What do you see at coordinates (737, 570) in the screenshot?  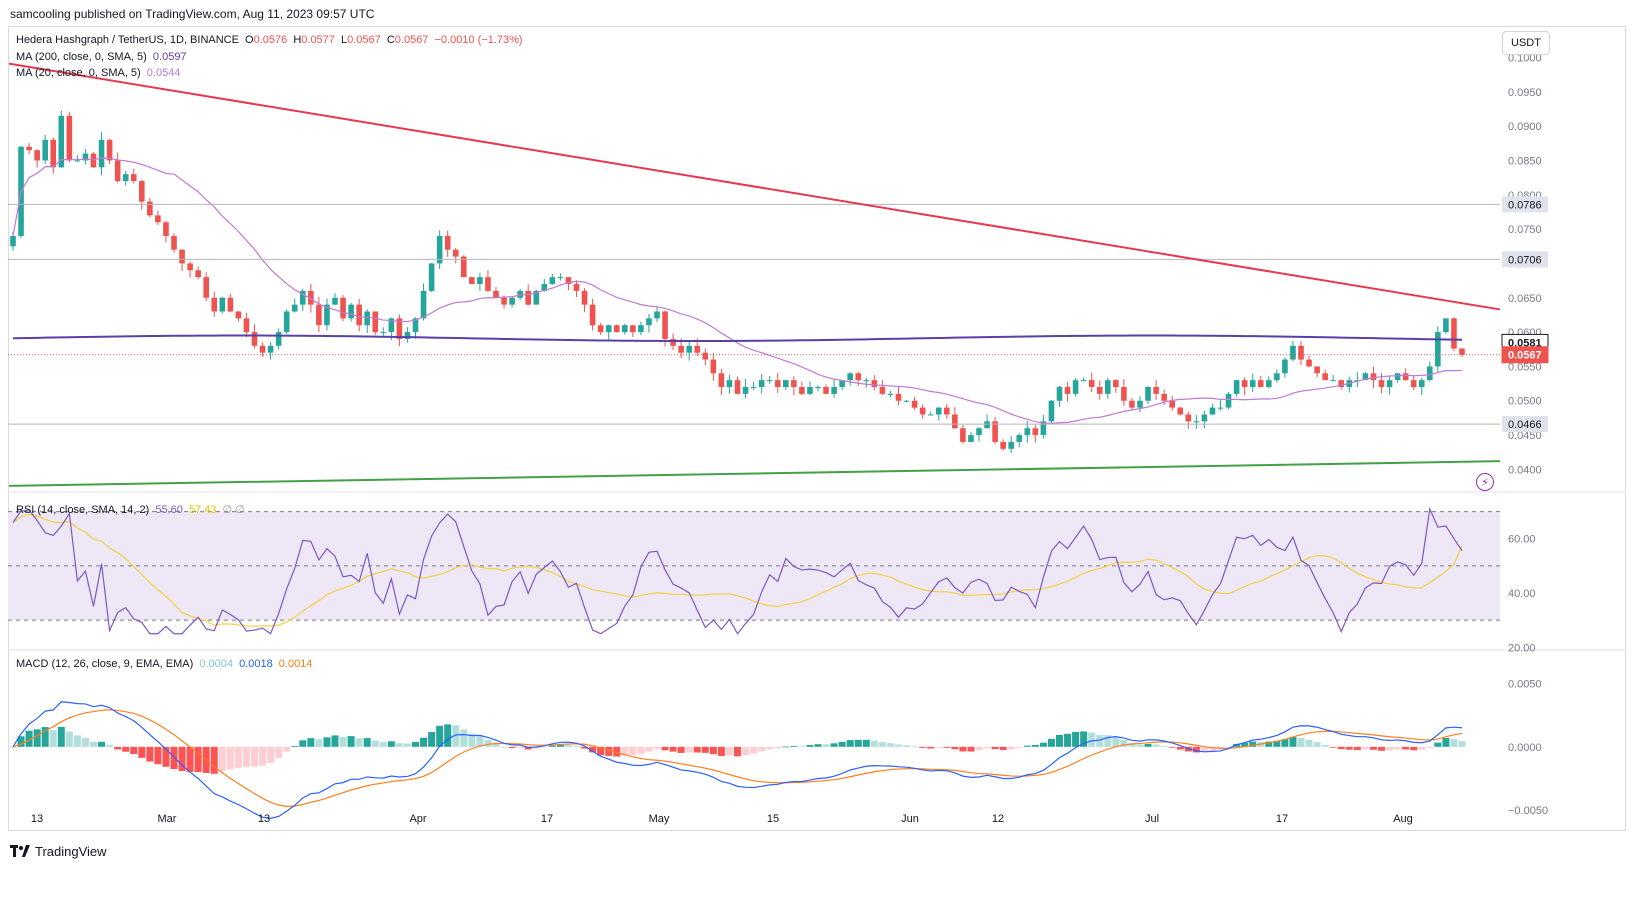 I see `rsi-line` at bounding box center [737, 570].